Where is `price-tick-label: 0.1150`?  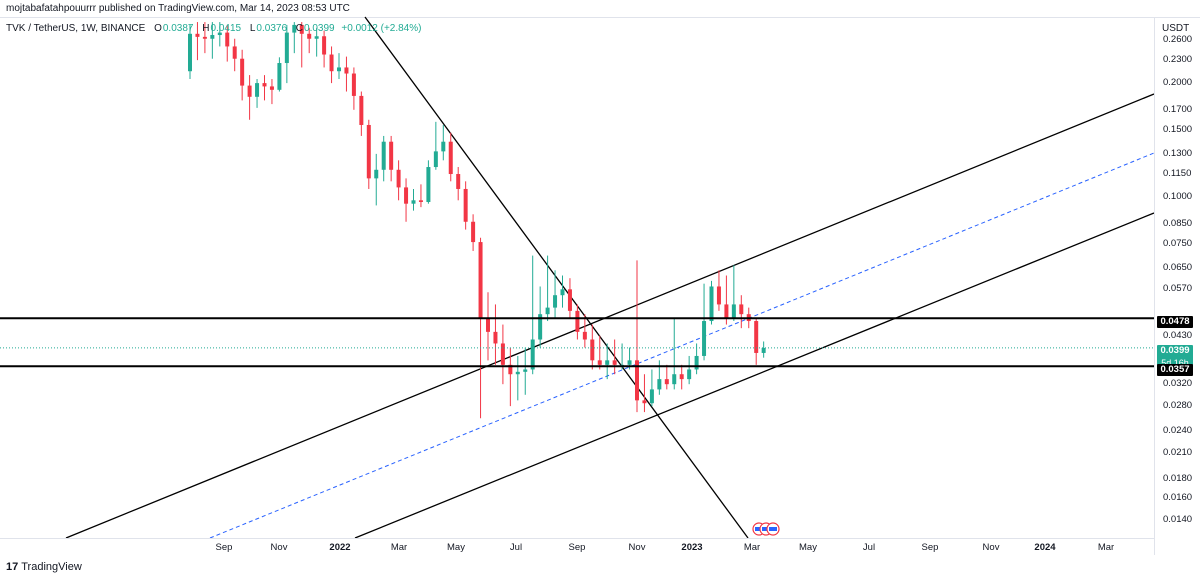
price-tick-label: 0.1150 is located at coordinates (1177, 174).